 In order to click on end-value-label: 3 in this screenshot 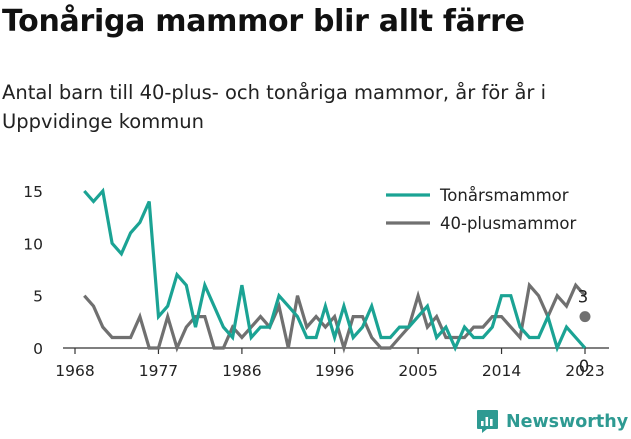, I will do `click(583, 297)`.